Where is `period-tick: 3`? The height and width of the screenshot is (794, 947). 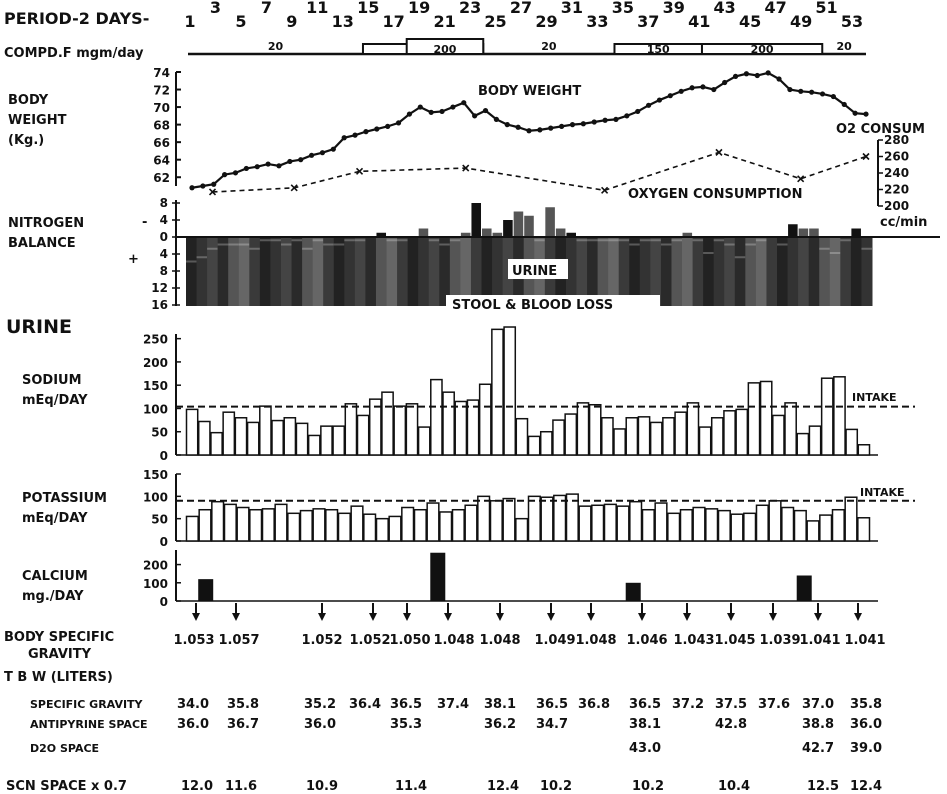
period-tick: 3 is located at coordinates (215, 8).